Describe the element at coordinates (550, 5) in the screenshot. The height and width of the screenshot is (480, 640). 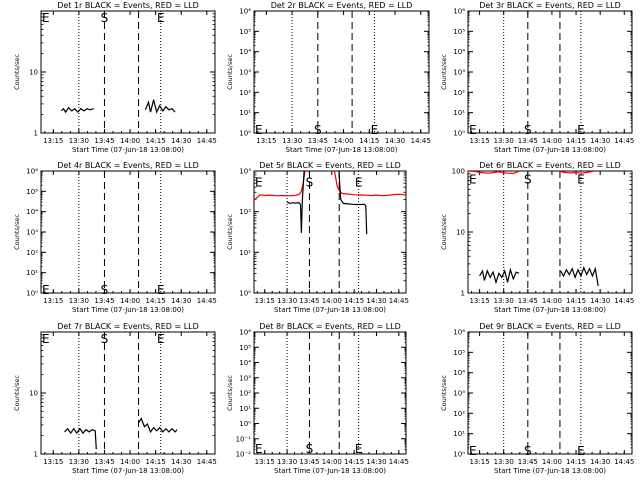
I see `panel-title: Det 3r BLACK = Events, RED = LLD` at that location.